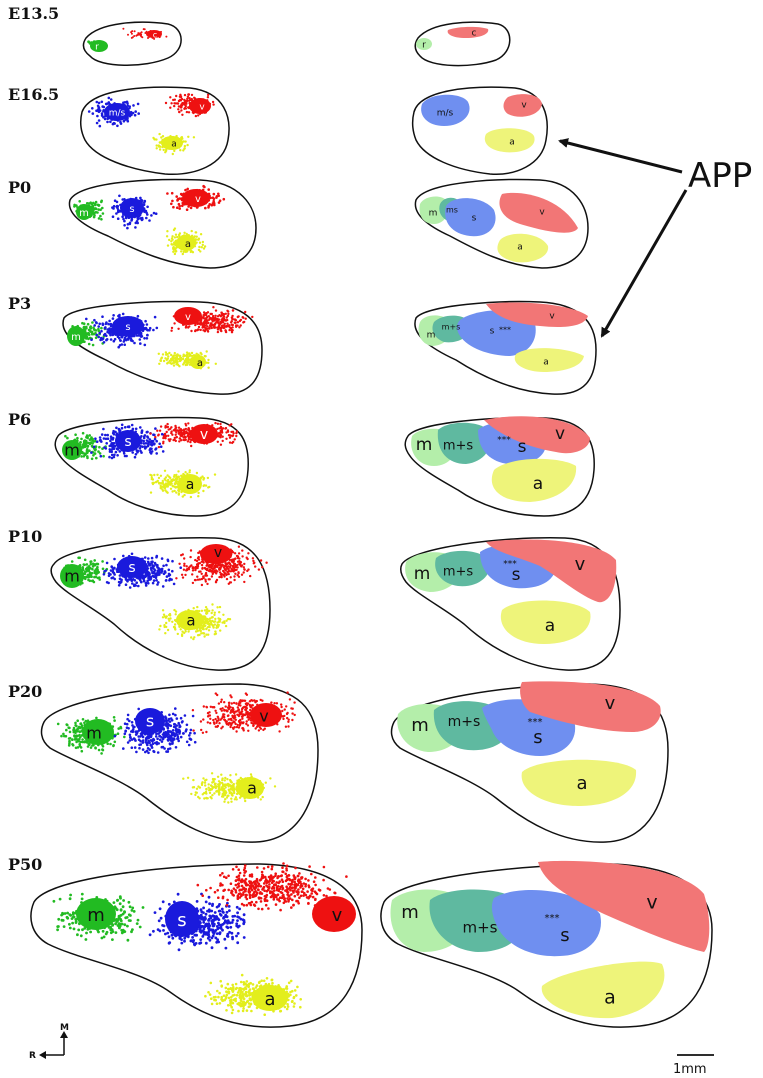 The width and height of the screenshot is (763, 1078). I want to click on region-v, so click(537, 314).